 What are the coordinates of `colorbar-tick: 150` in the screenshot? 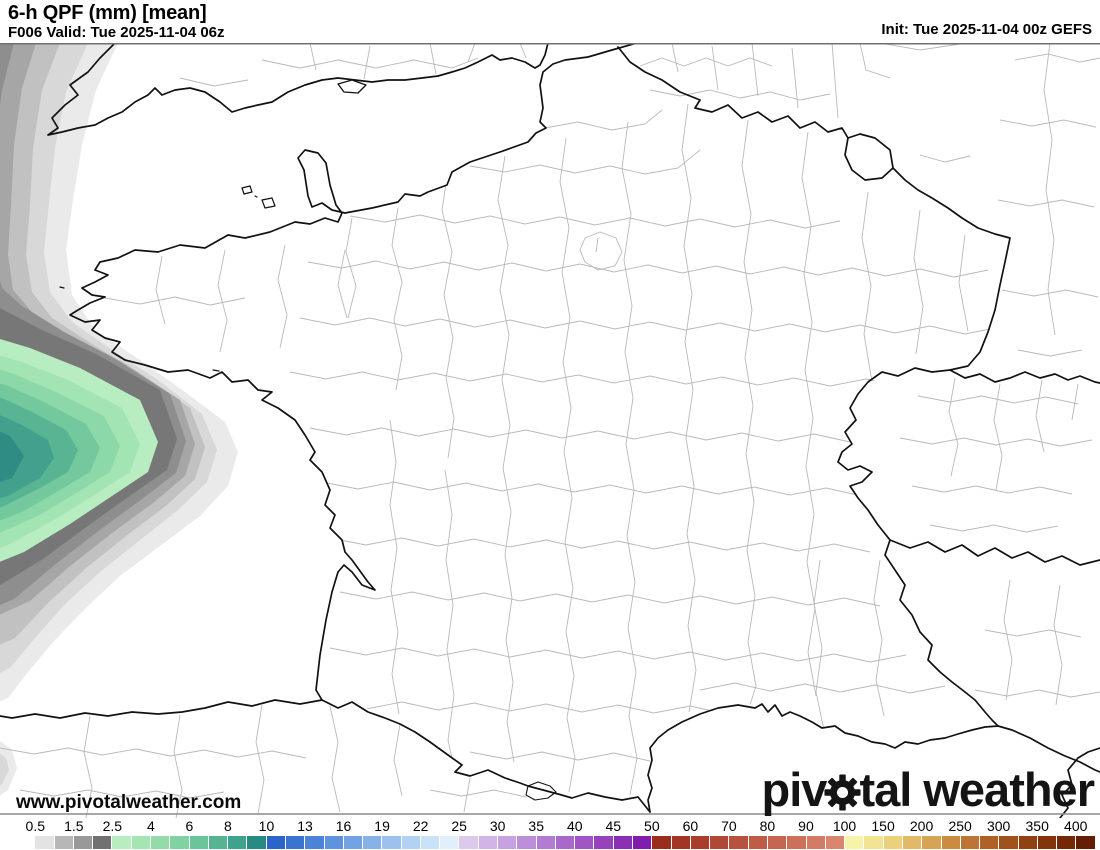 It's located at (883, 826).